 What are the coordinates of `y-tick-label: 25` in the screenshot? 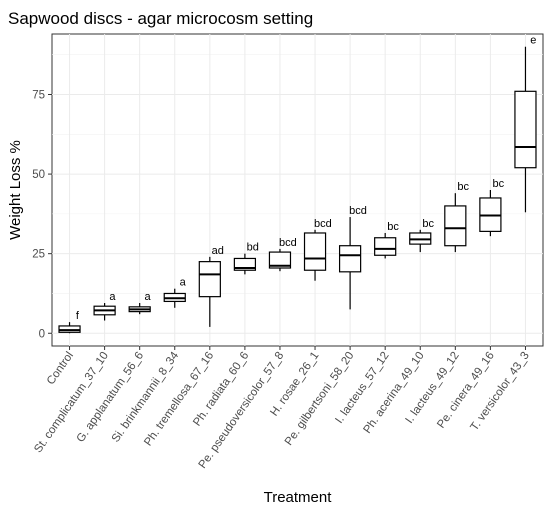 It's located at (38, 255).